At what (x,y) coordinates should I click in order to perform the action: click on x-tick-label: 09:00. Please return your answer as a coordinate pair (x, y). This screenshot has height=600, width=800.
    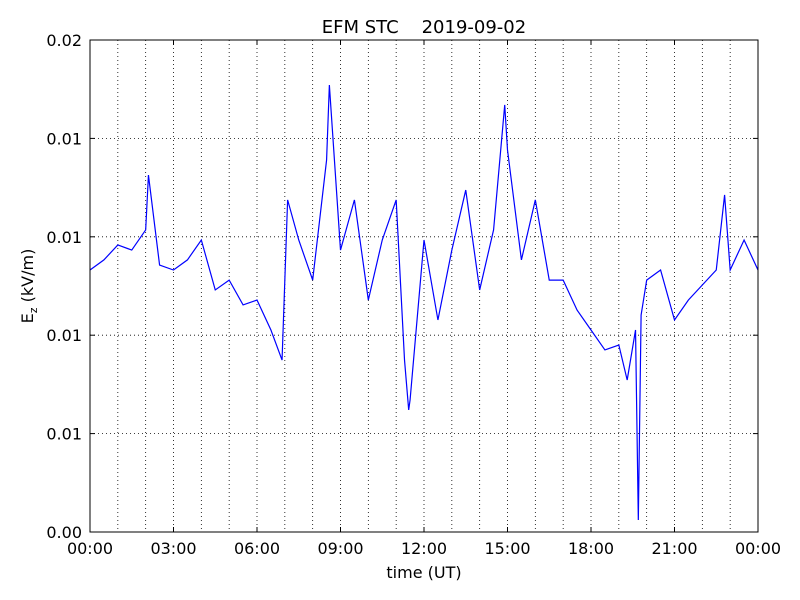
    Looking at the image, I should click on (340, 548).